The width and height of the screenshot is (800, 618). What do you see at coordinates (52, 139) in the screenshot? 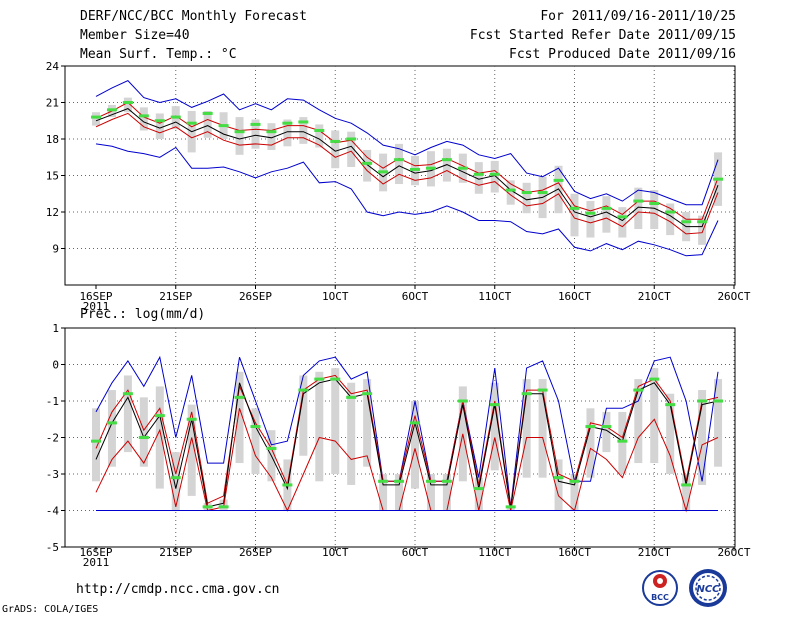
I see `y-tick-label: 18` at bounding box center [52, 139].